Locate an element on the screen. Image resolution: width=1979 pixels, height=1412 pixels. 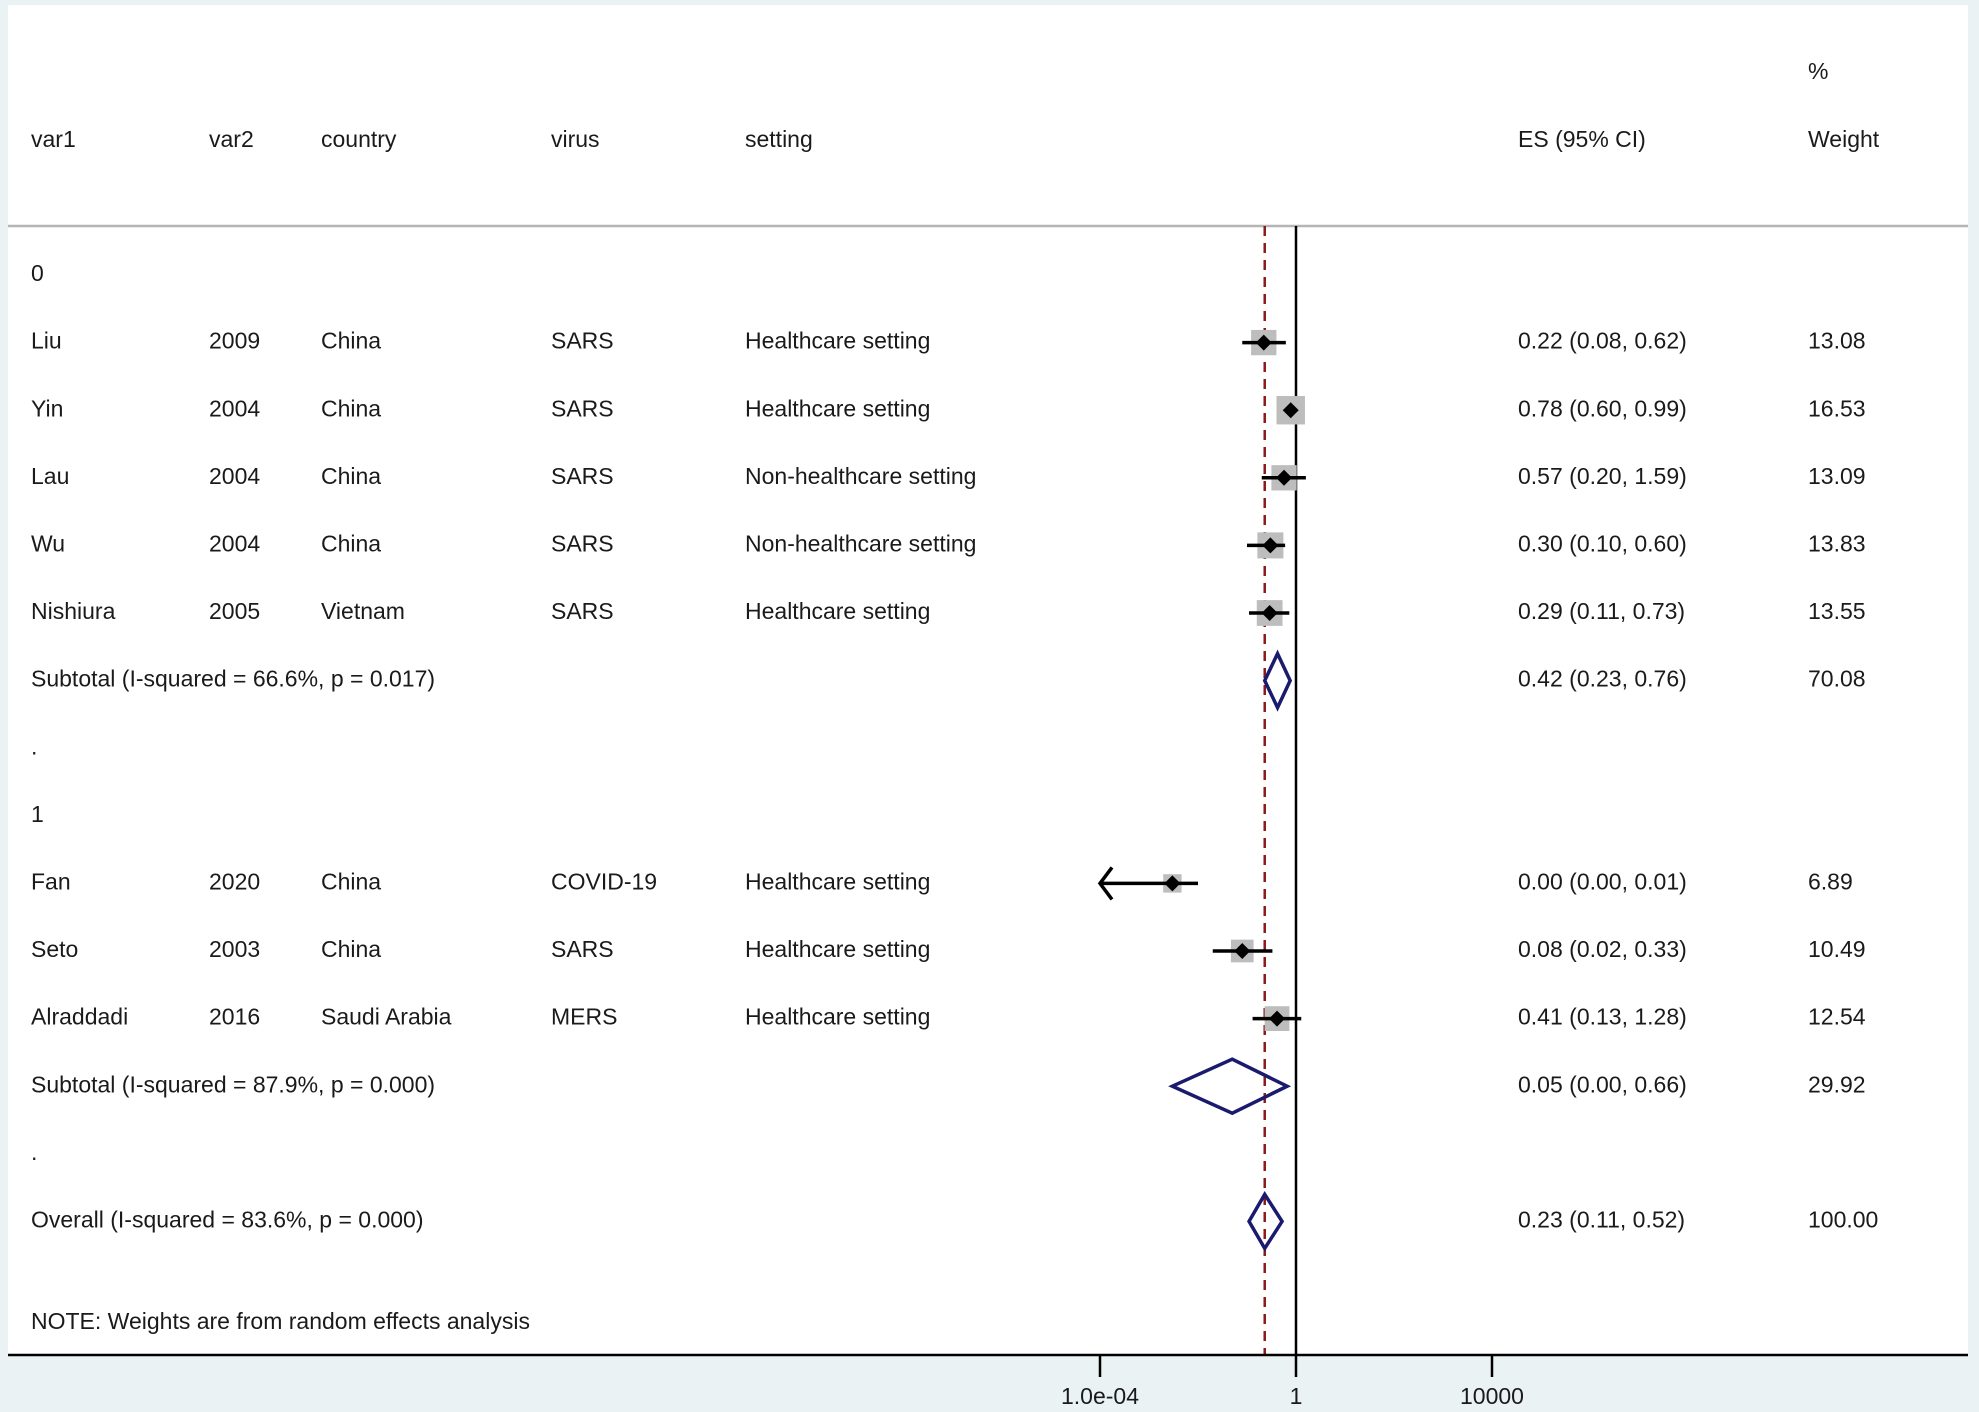
study-es-ci: 0.57 (0.20, 1.59) is located at coordinates (1602, 476).